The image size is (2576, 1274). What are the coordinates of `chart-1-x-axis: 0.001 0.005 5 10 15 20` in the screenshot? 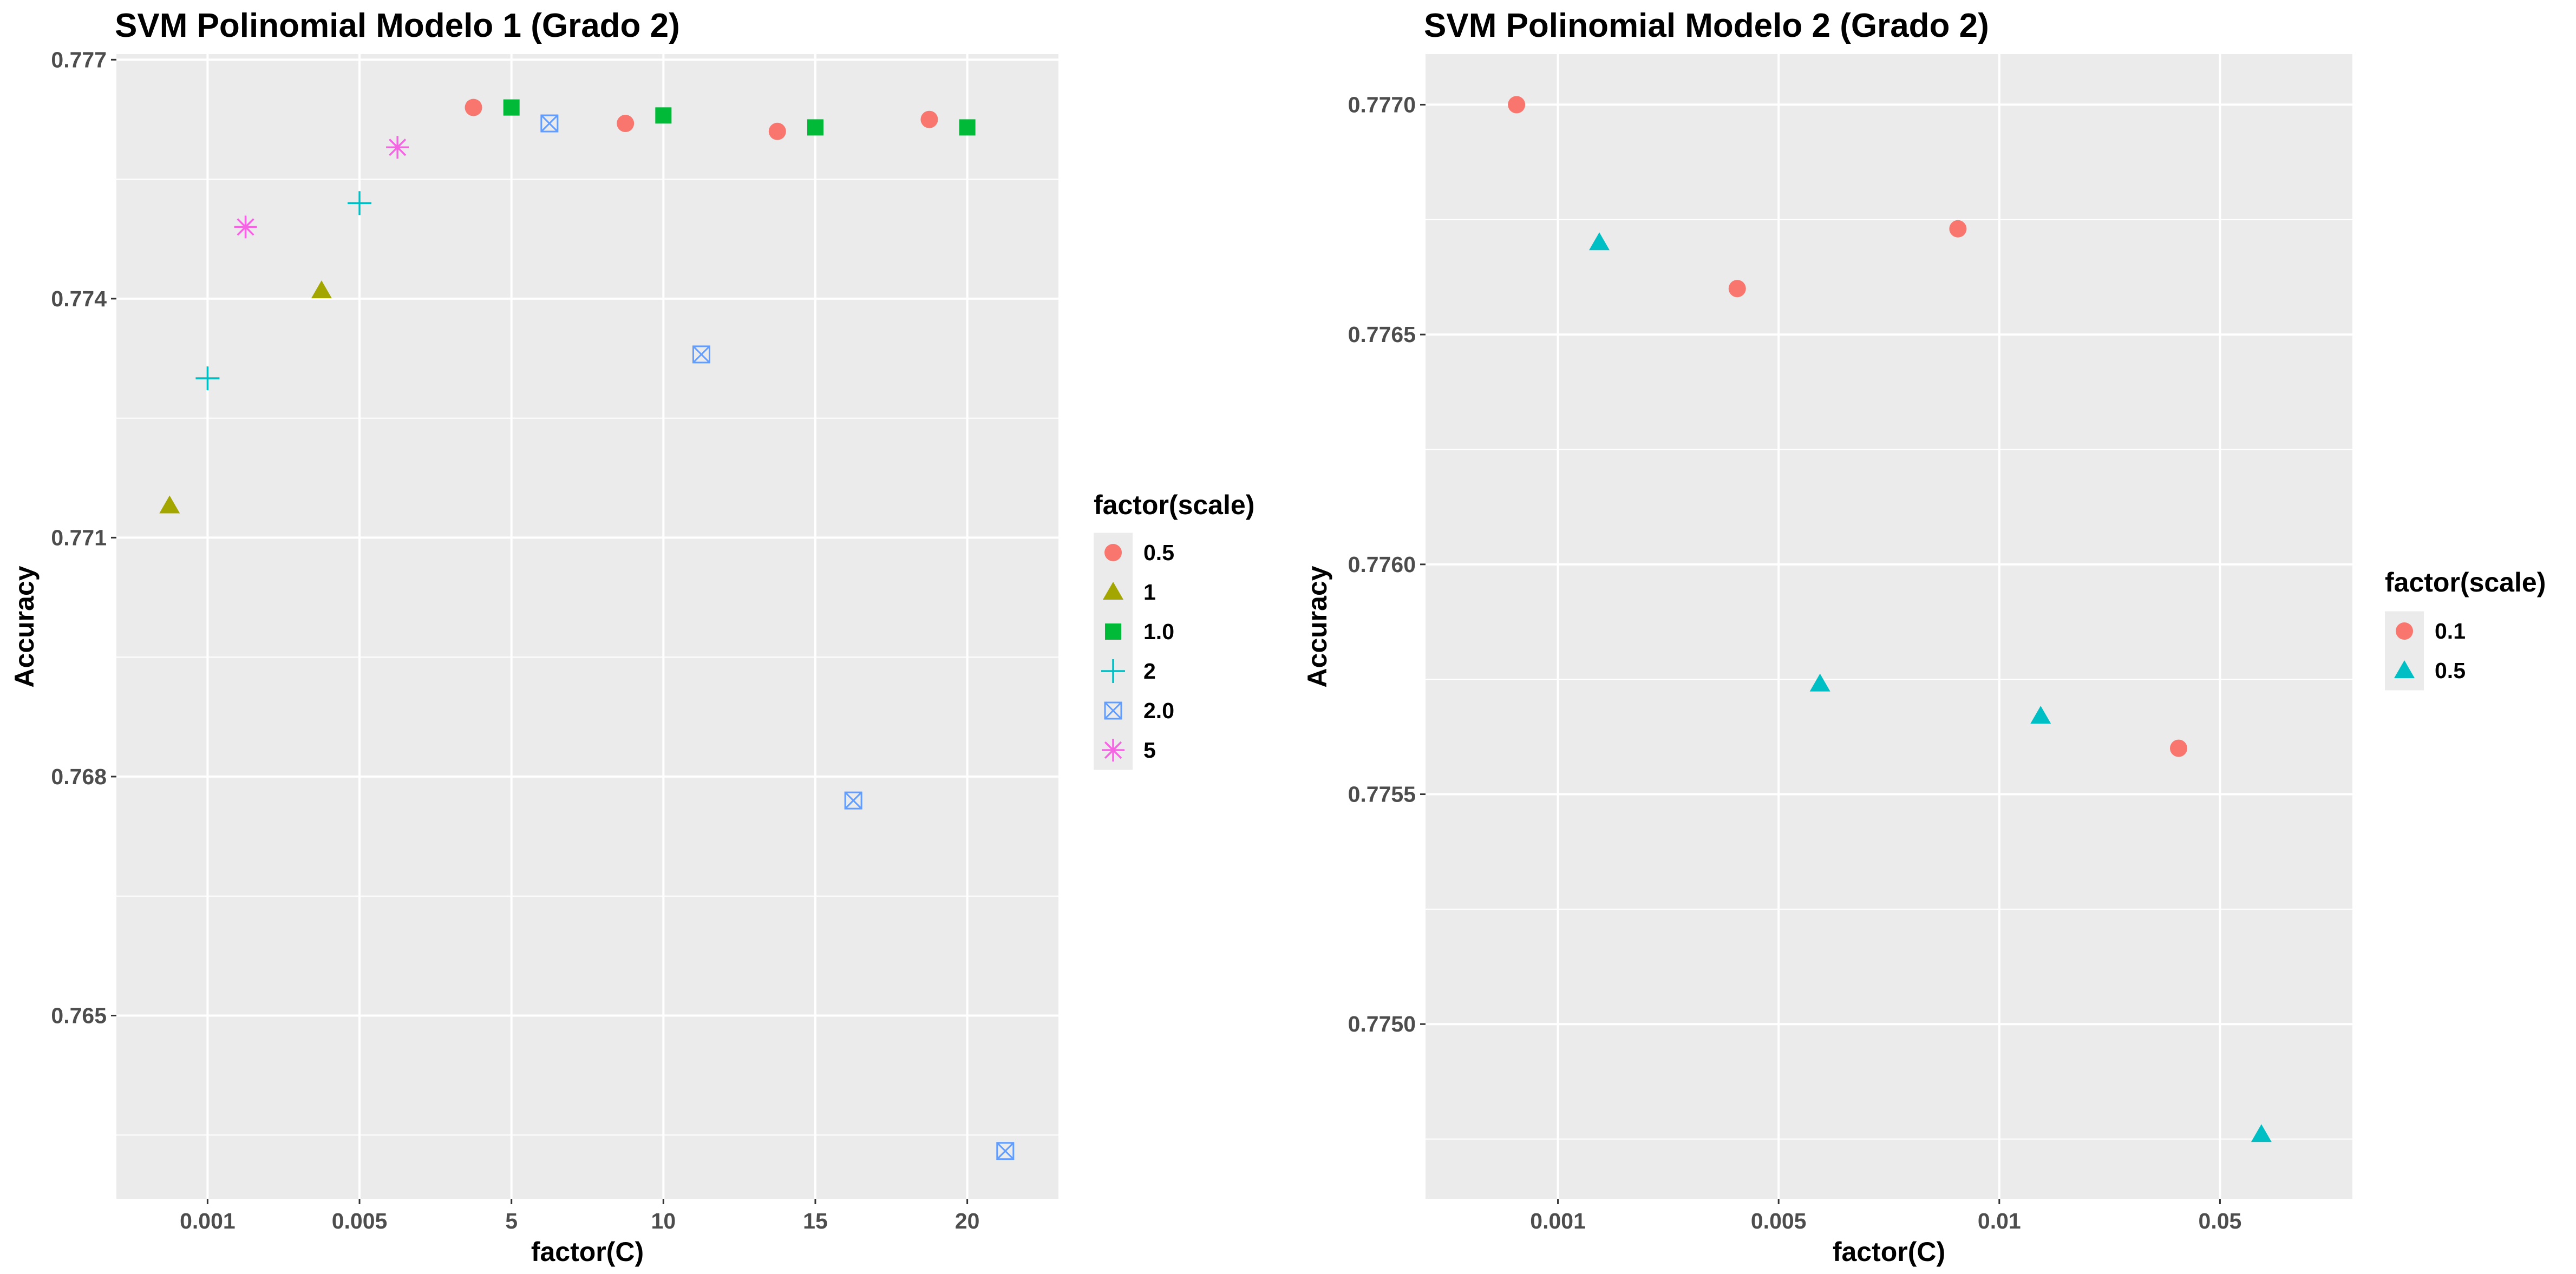 It's located at (579, 1216).